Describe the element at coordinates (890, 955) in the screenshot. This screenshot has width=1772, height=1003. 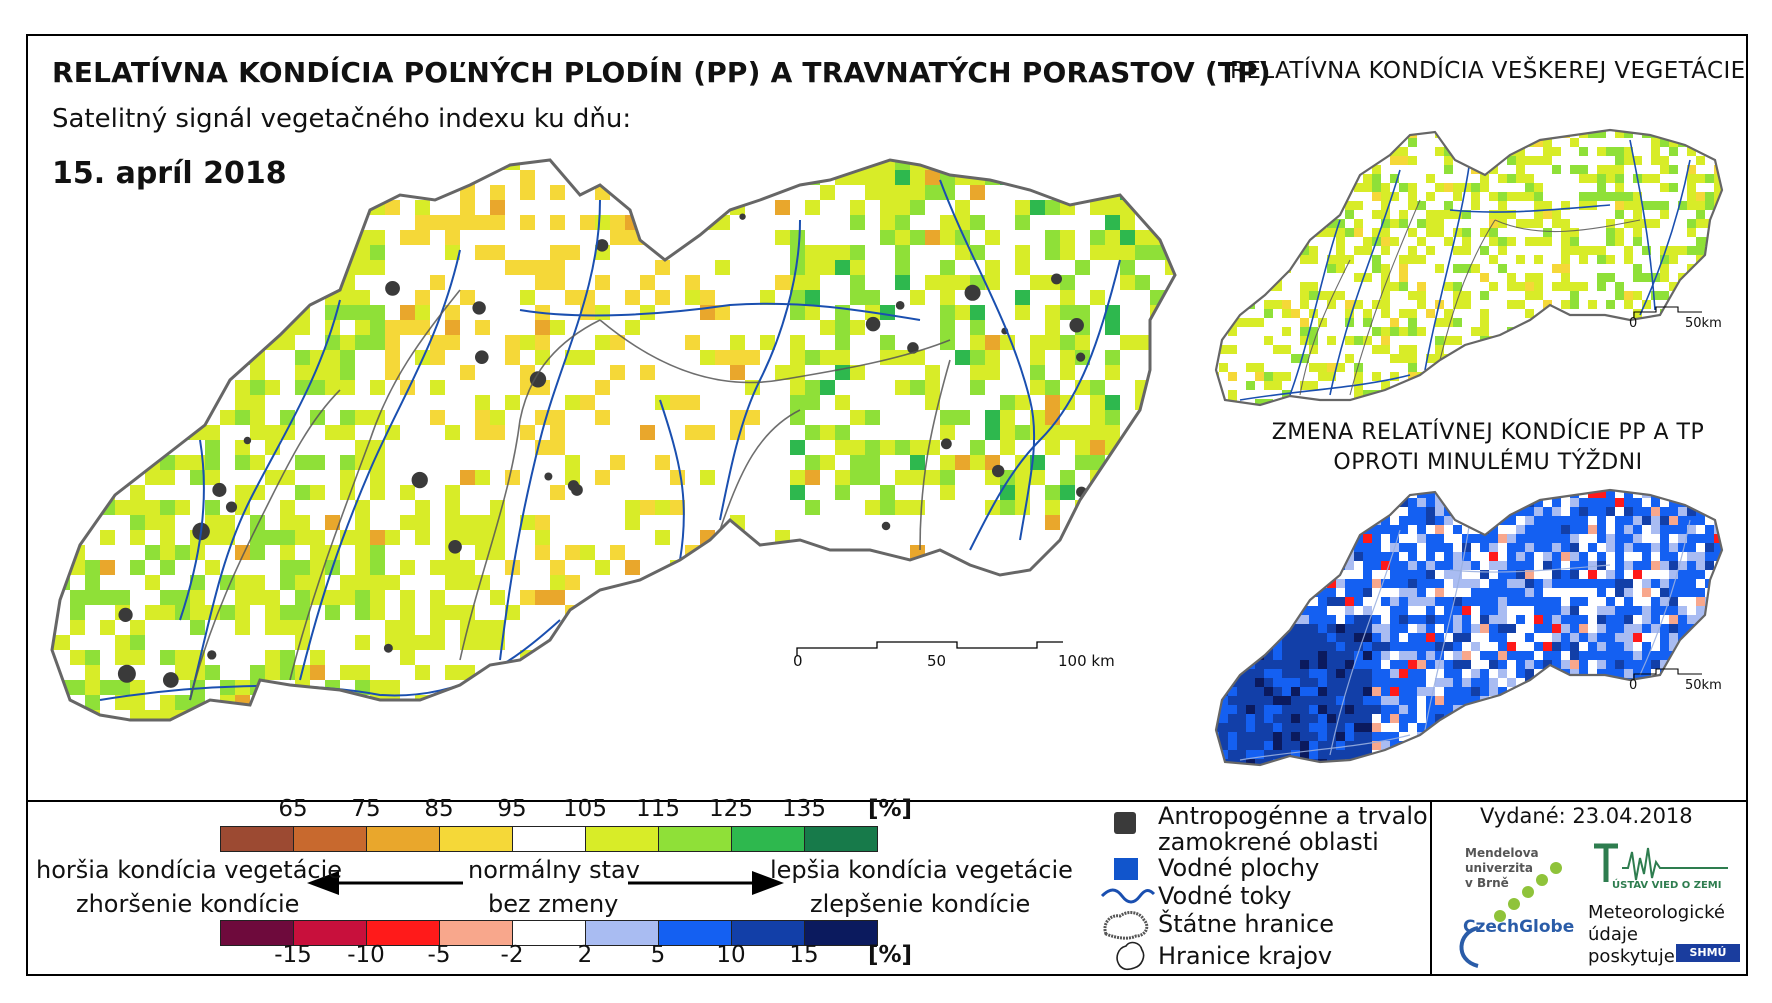
I see `change-unit: [%]` at that location.